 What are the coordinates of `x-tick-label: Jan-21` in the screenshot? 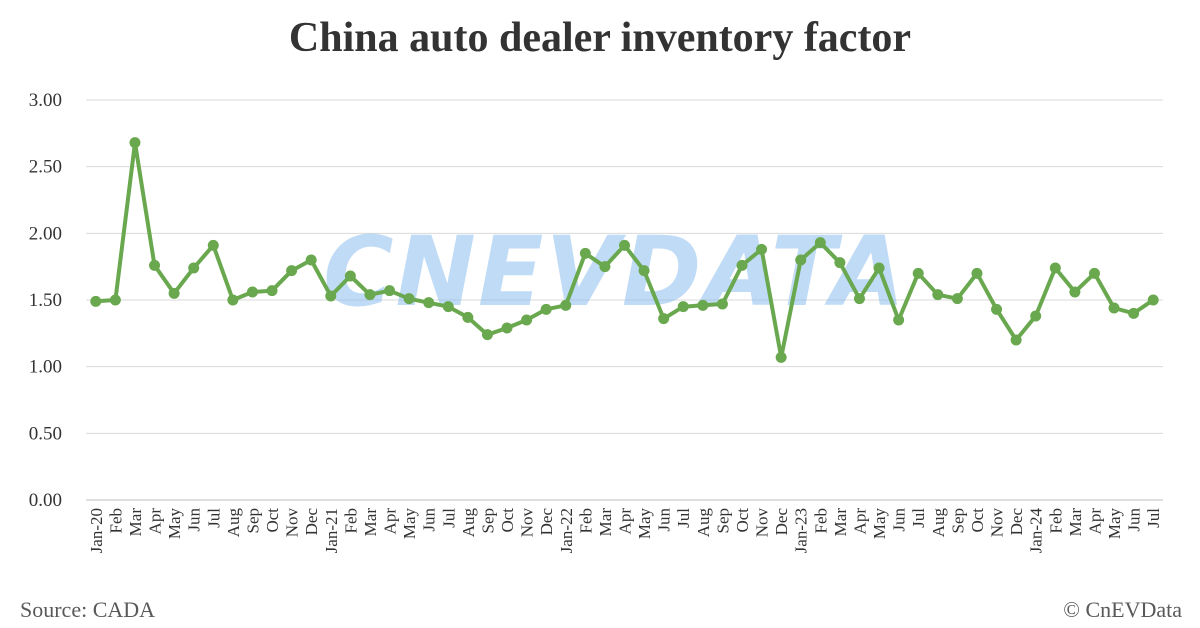 It's located at (331, 530).